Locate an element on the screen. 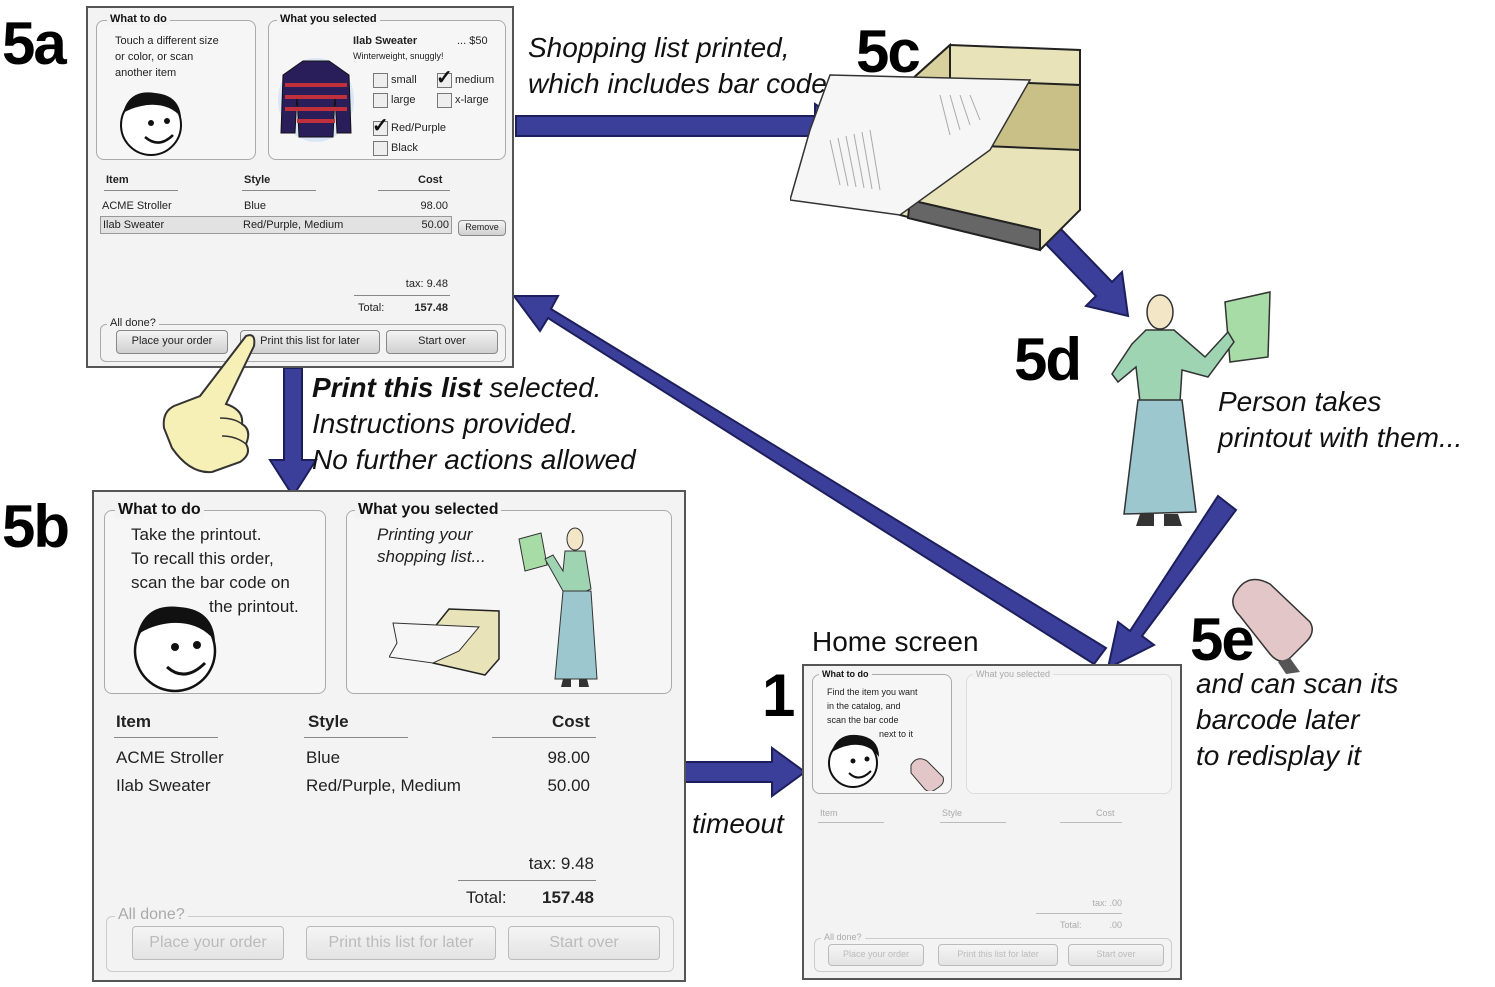 This screenshot has width=1495, height=987. caption-5c-line1: Shopping list printed, is located at coordinates (659, 47).